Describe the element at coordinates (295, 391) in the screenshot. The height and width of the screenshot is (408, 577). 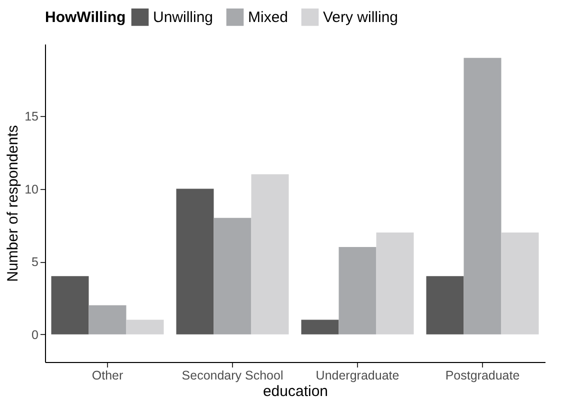
I see `x-axis-title: education` at that location.